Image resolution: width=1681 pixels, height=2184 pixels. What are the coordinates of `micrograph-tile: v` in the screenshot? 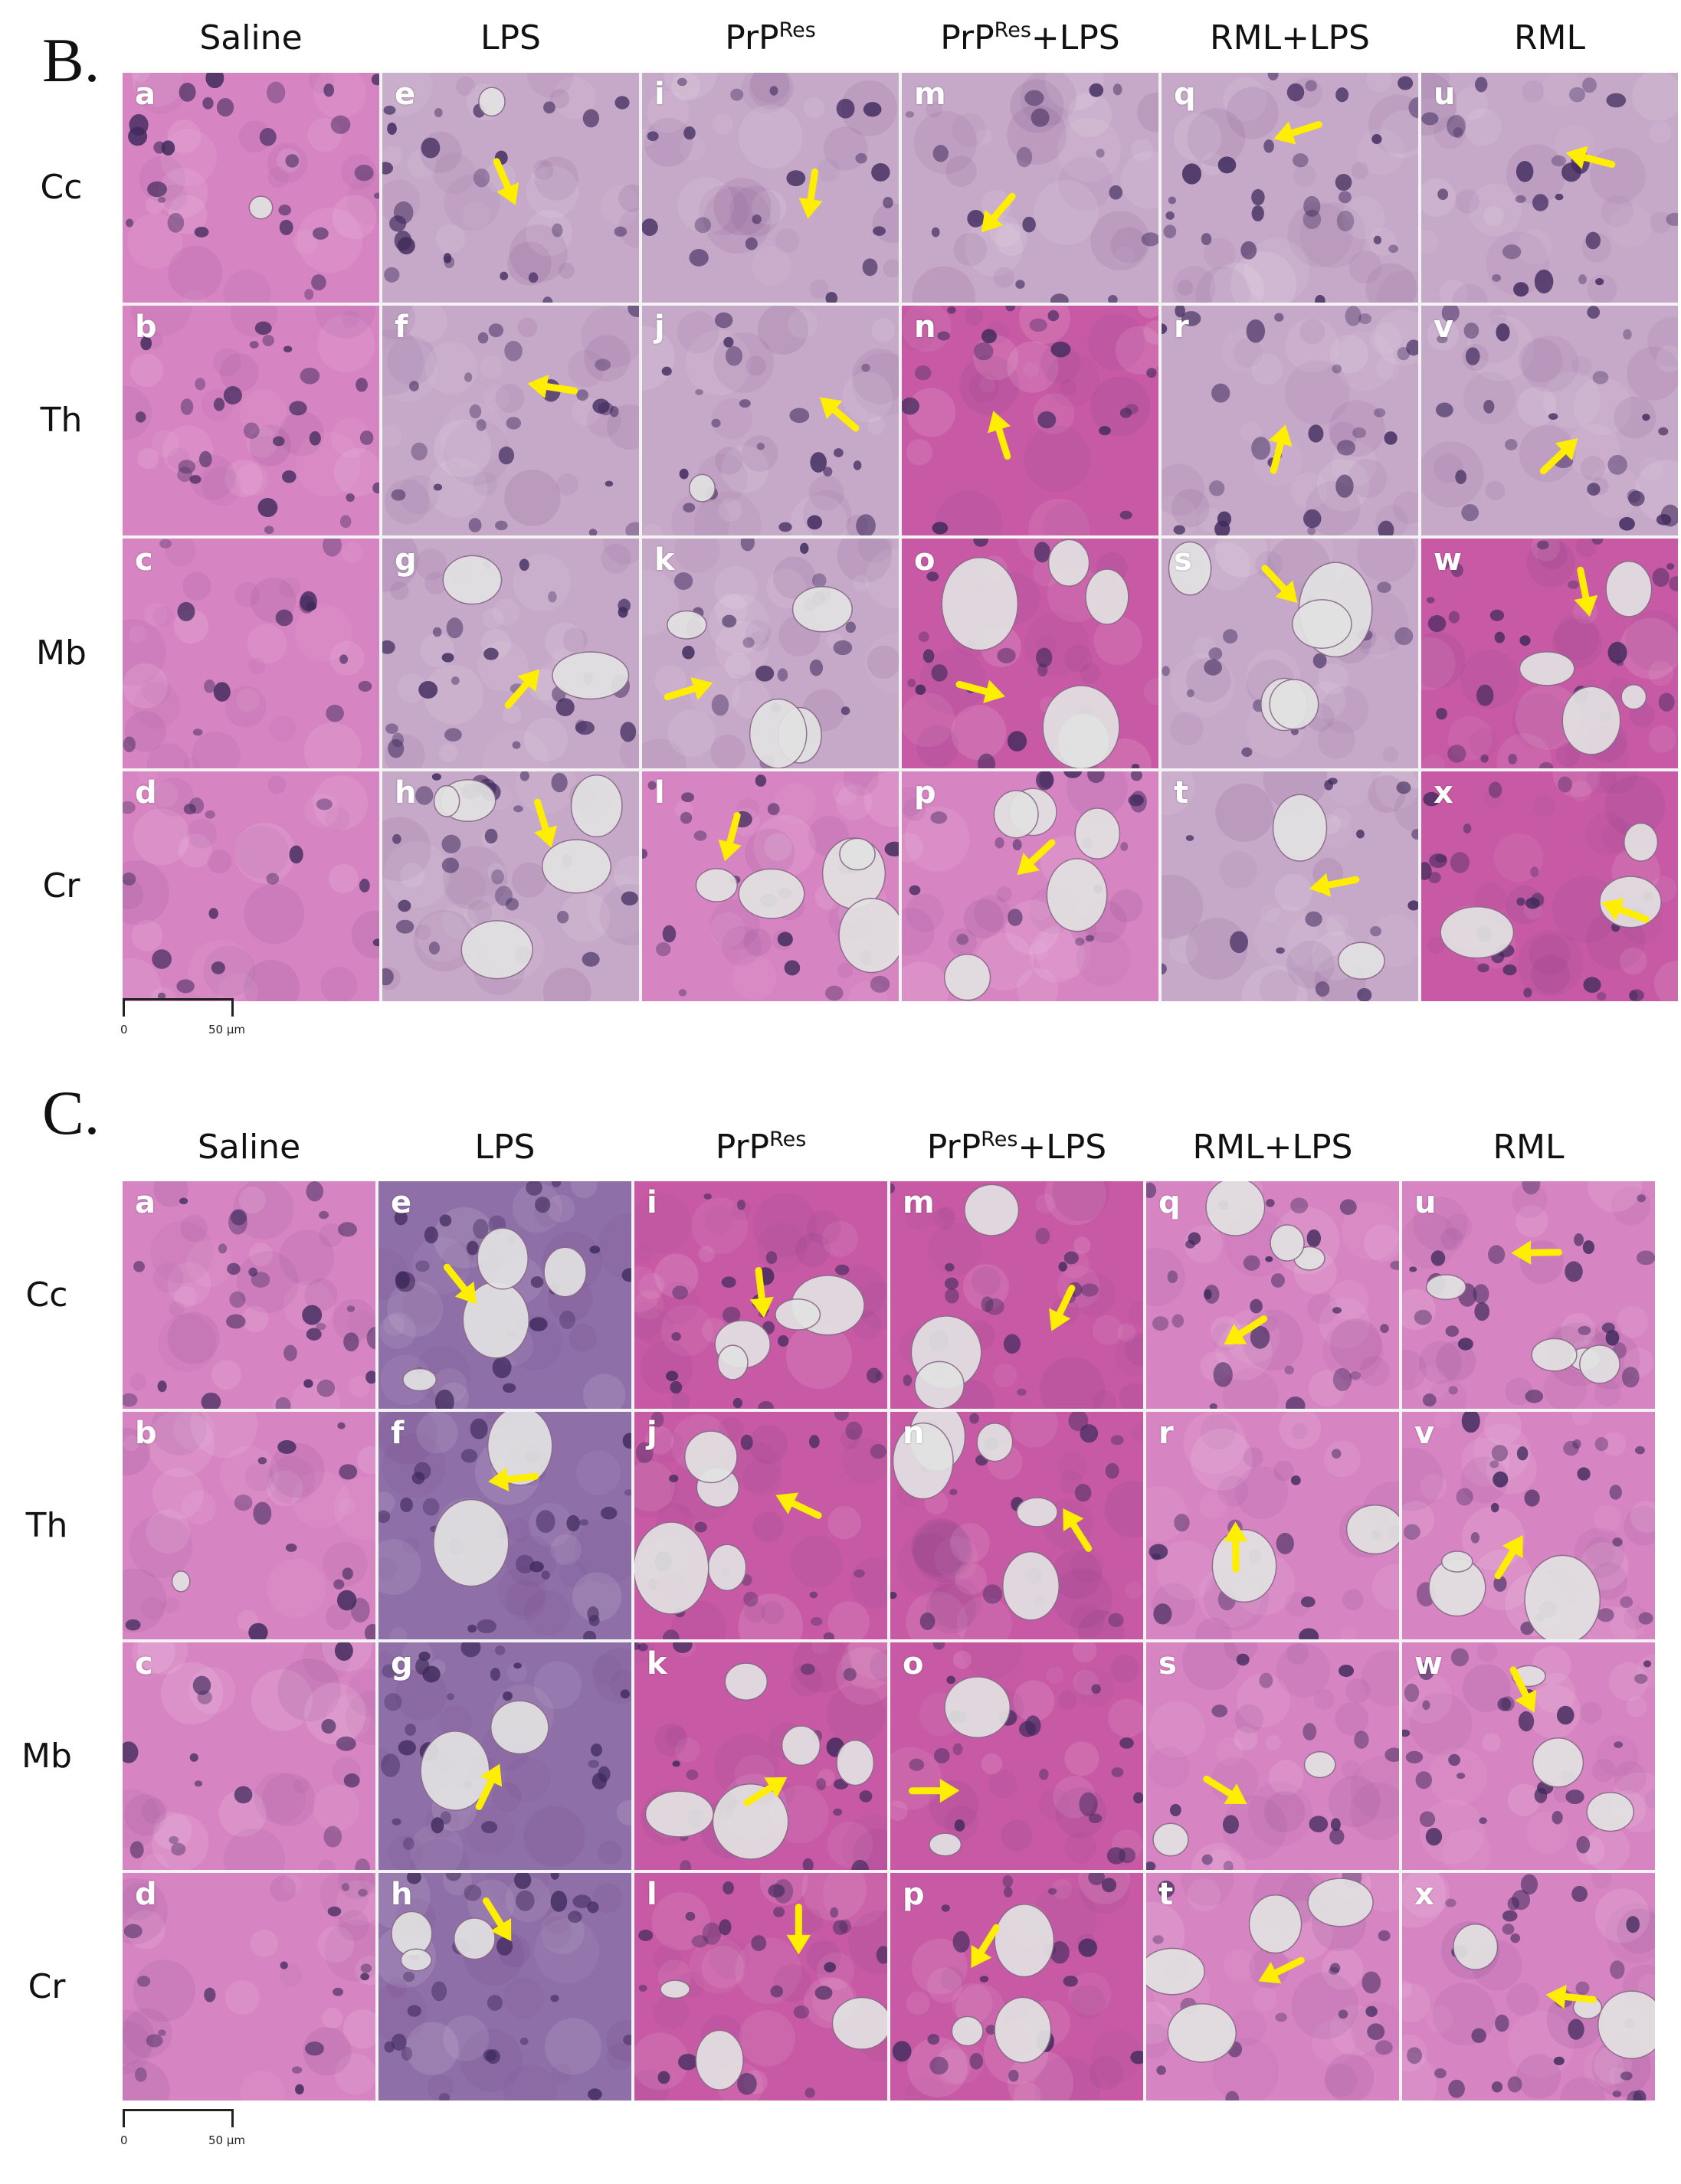 It's located at (1549, 420).